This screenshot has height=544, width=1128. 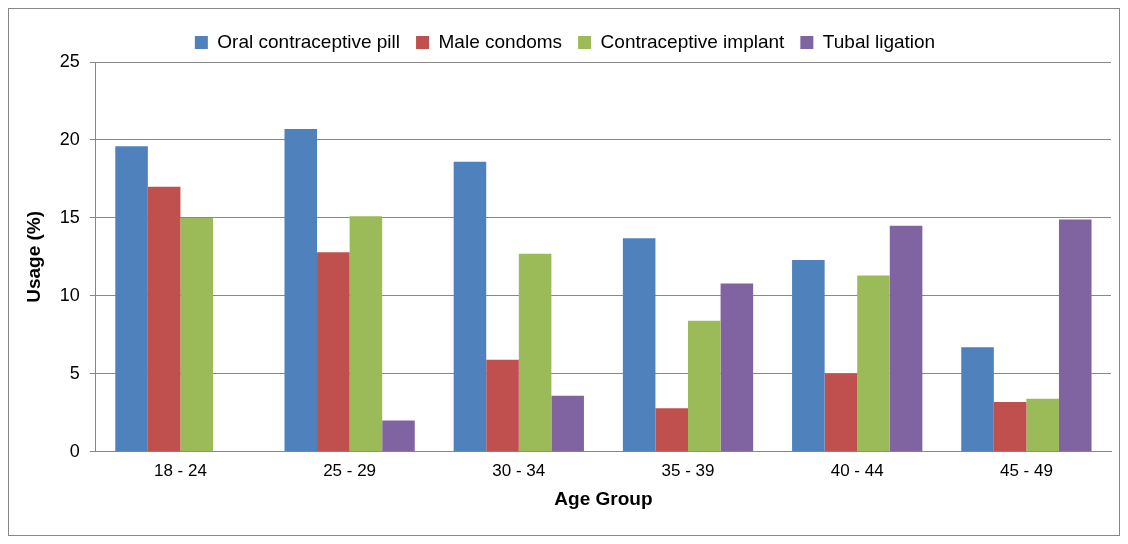 What do you see at coordinates (180, 470) in the screenshot?
I see `x-tick-label: 18 - 24` at bounding box center [180, 470].